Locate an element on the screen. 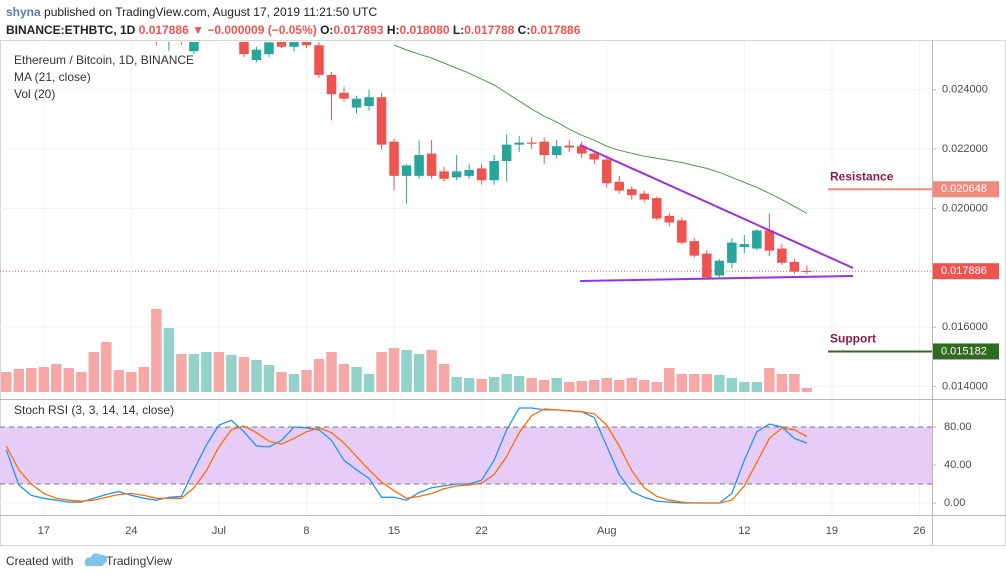 The image size is (1006, 579). x-tick-label: Aug is located at coordinates (607, 531).